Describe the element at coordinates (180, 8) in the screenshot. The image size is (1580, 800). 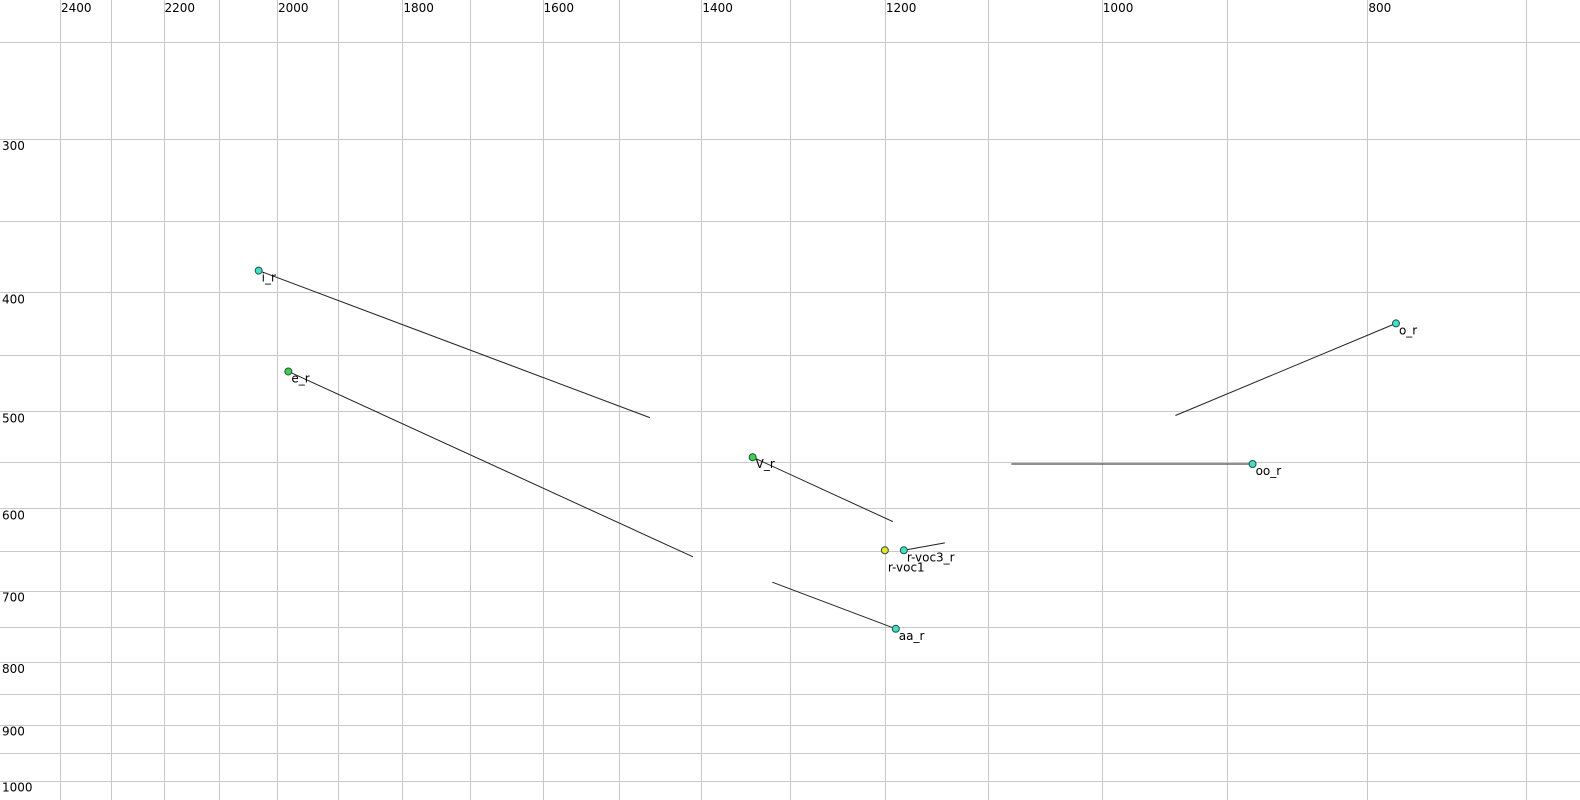
I see `x-tick-label: 2200` at that location.